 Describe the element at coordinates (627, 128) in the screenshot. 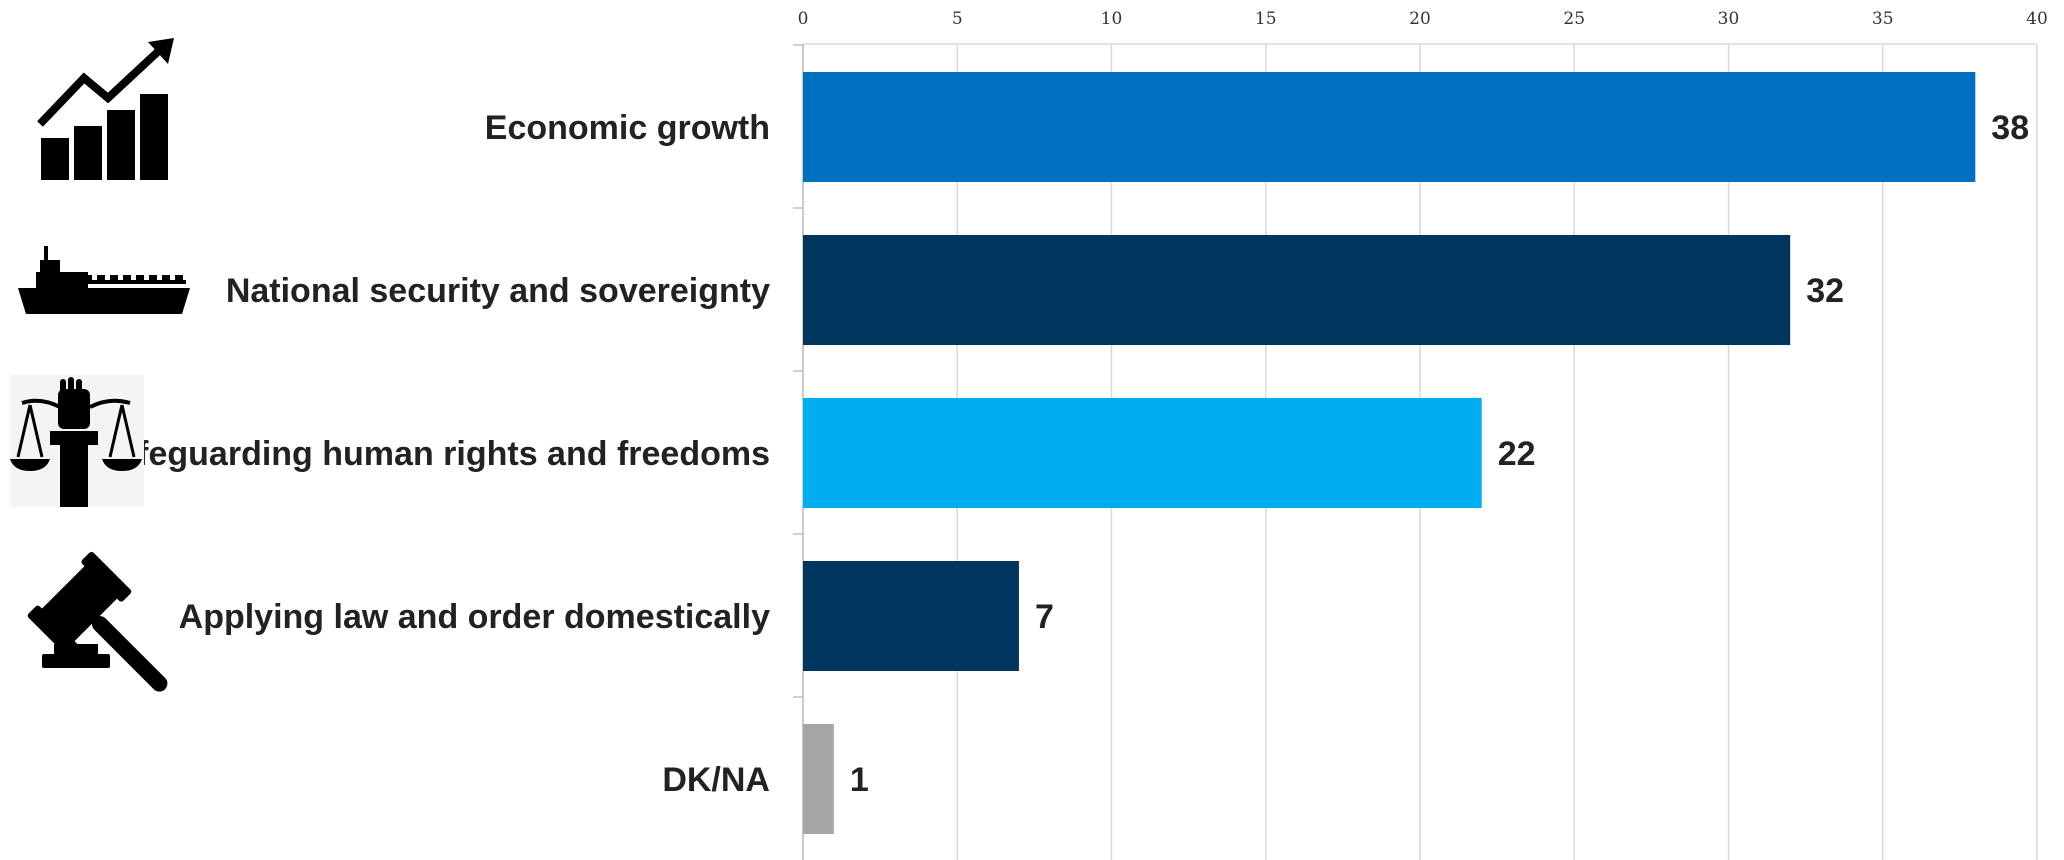

I see `category-label: Economic growth` at that location.